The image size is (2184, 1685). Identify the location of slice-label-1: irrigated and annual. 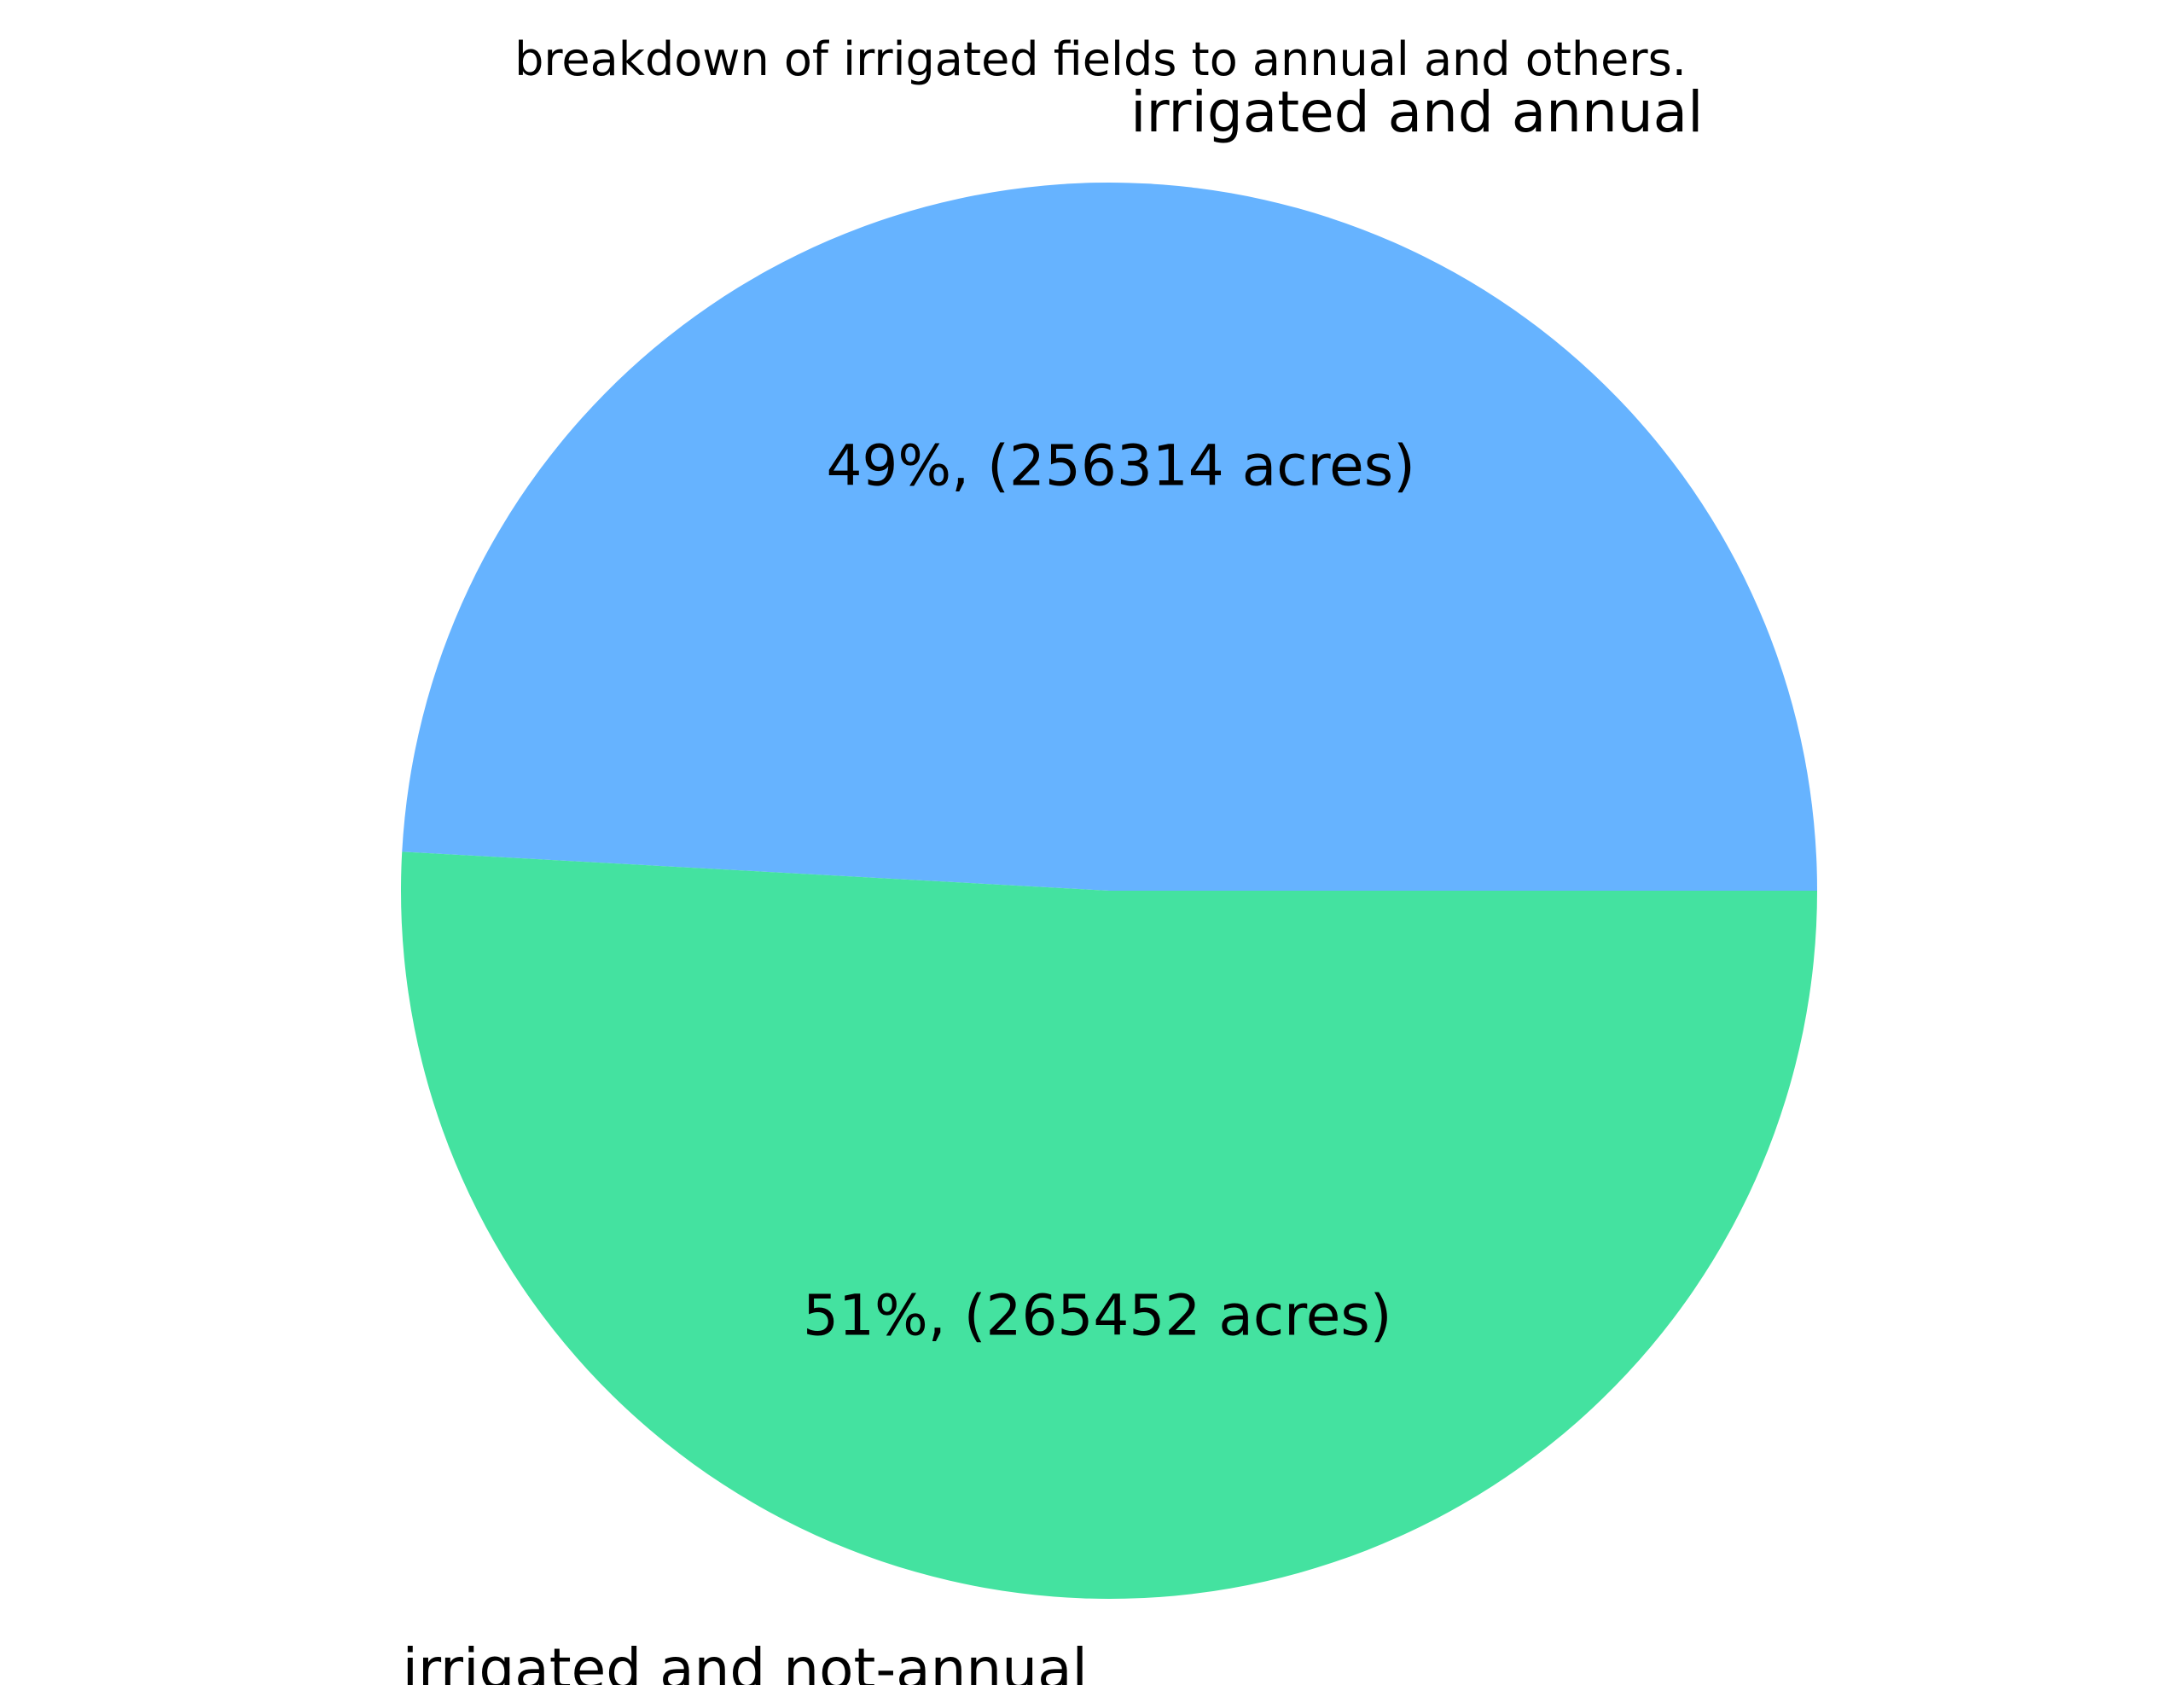
(1417, 112).